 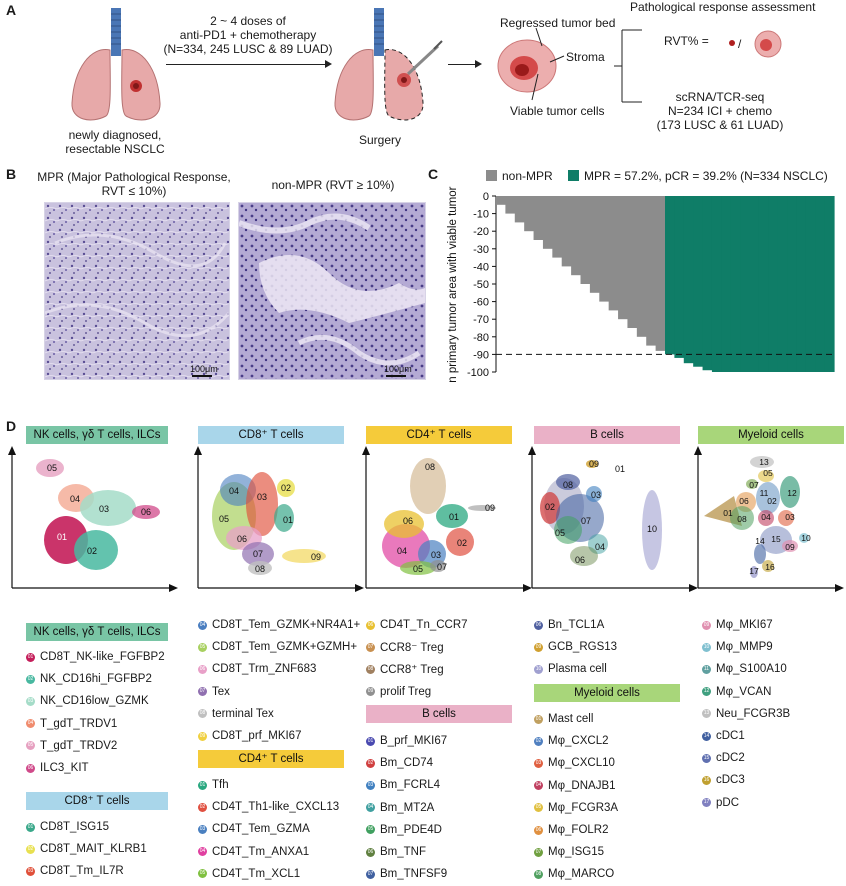 What do you see at coordinates (491, 175) in the screenshot?
I see `legend-nonmpr-swatch` at bounding box center [491, 175].